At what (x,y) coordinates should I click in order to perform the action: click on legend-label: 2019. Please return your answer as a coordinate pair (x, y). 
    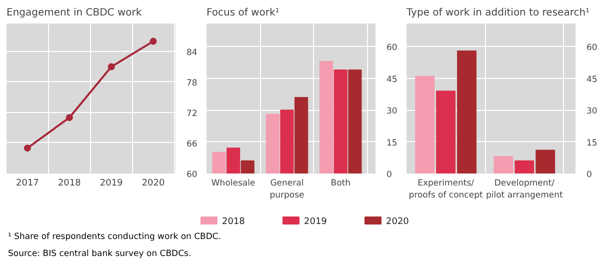
    Looking at the image, I should click on (316, 222).